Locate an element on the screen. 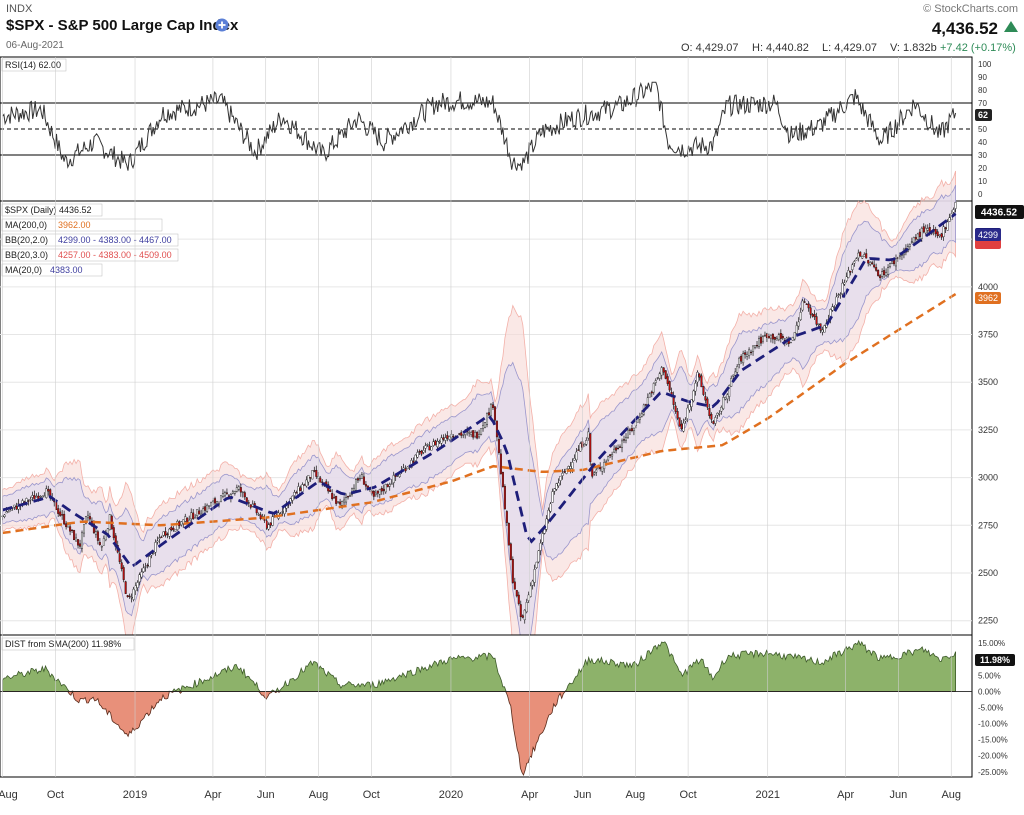 The width and height of the screenshot is (1024, 815). ohlc-high: H: 4,440.82 is located at coordinates (780, 48).